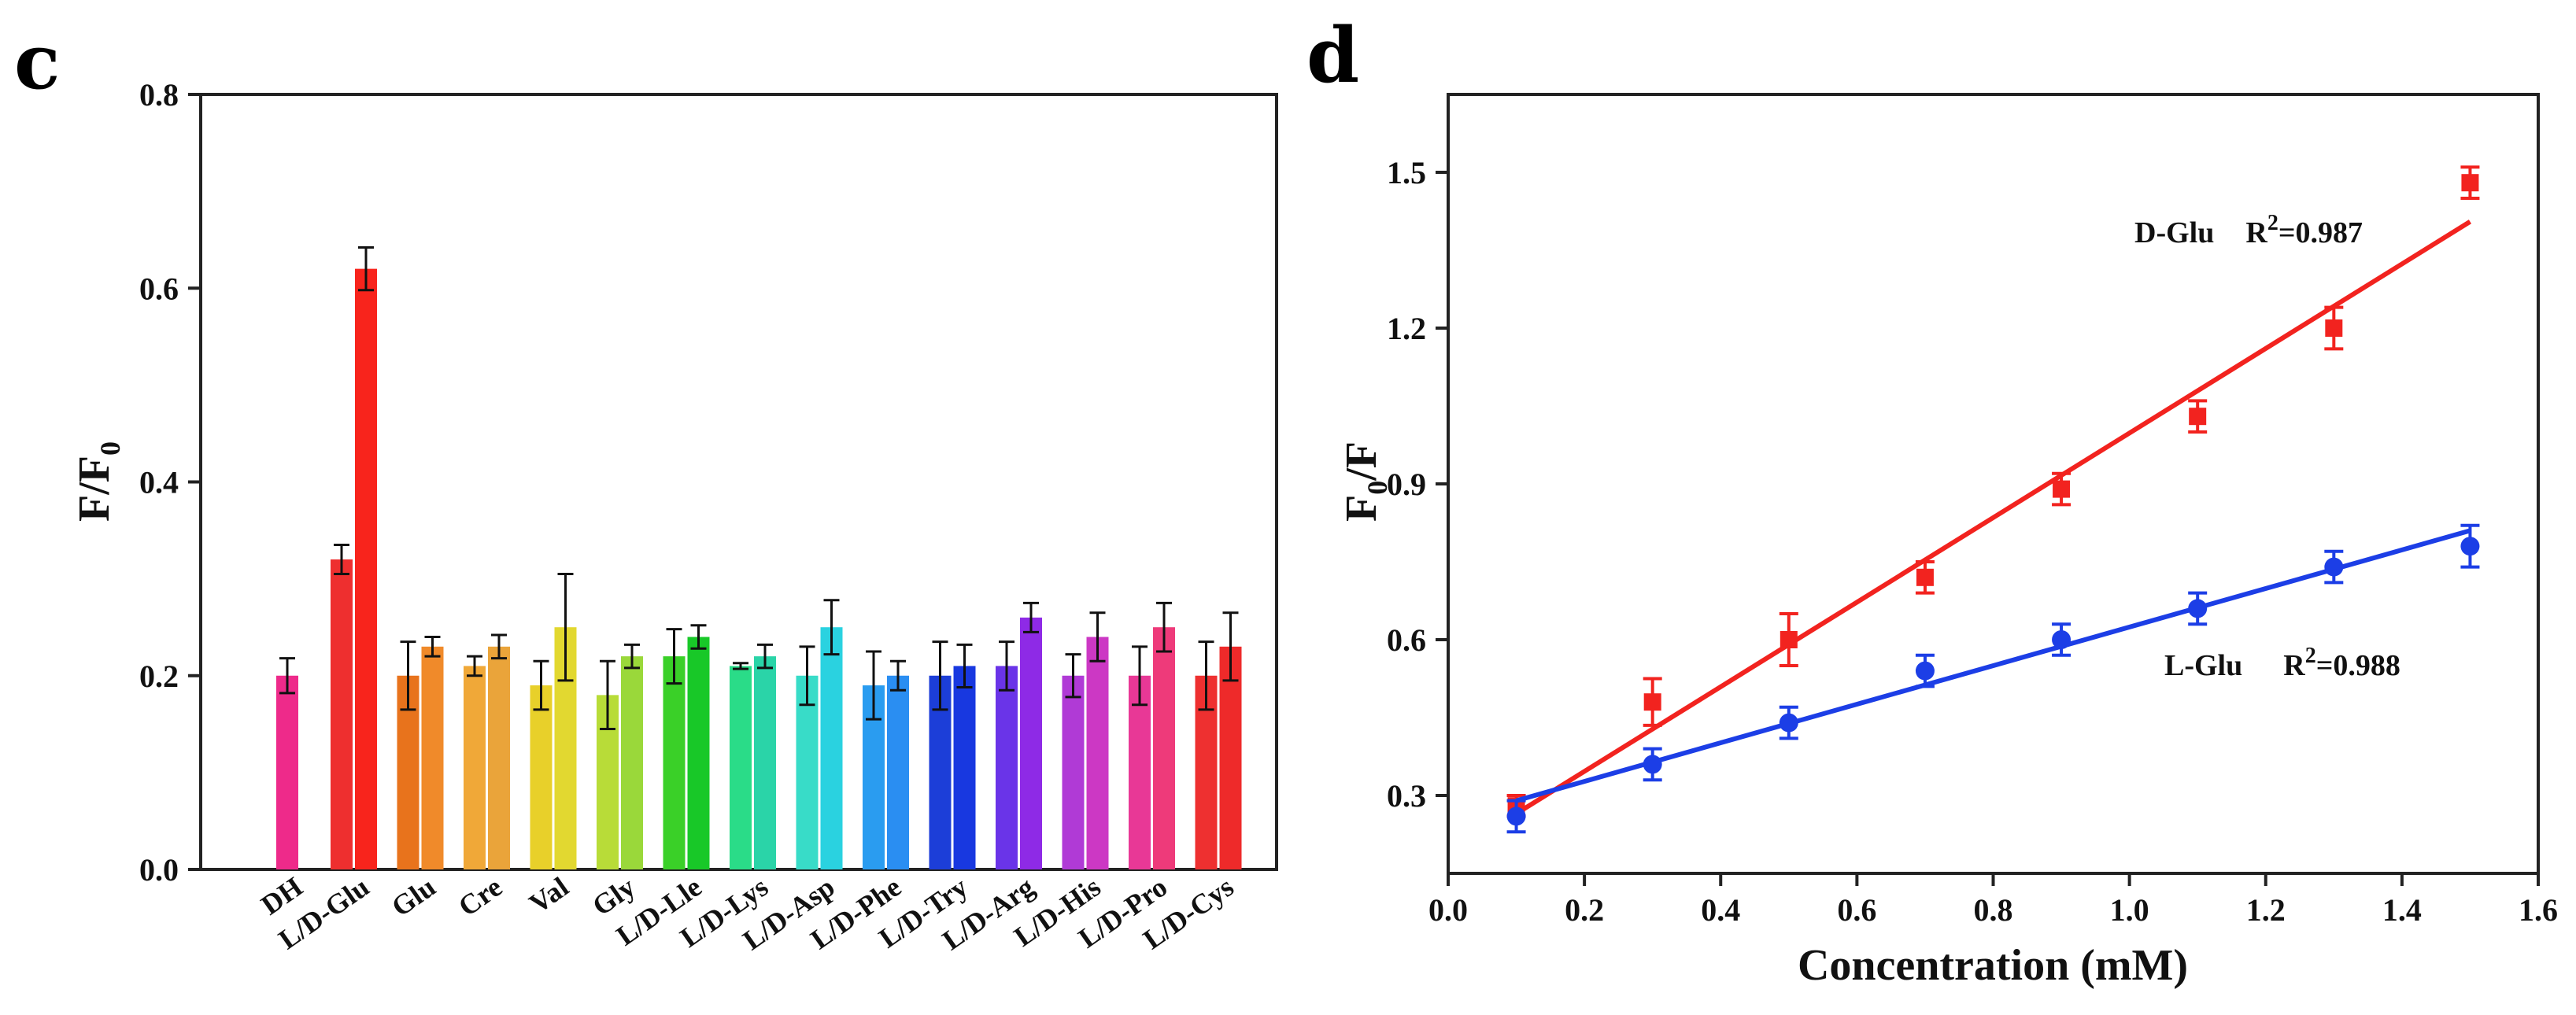  I want to click on d-y-tick-label: 0.9, so click(1406, 484).